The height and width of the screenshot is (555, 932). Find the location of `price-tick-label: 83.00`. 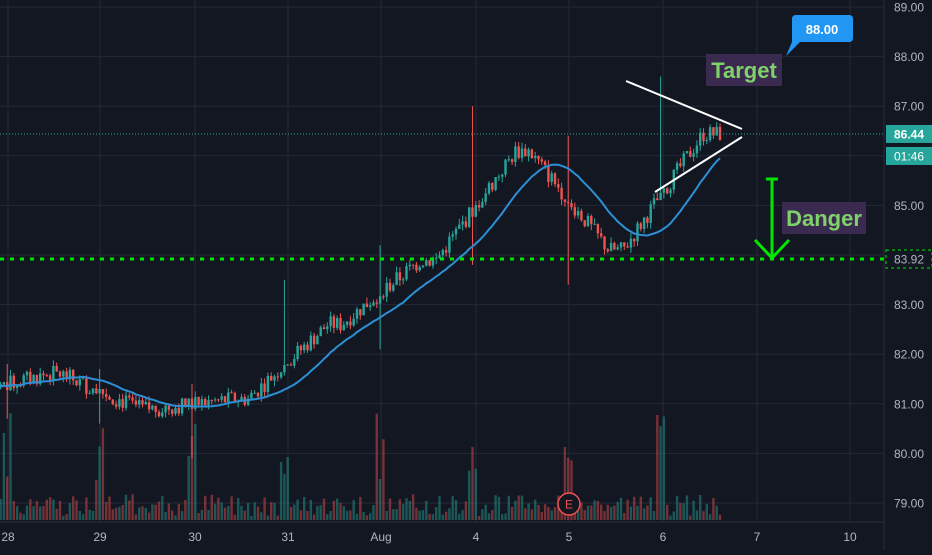

price-tick-label: 83.00 is located at coordinates (909, 305).